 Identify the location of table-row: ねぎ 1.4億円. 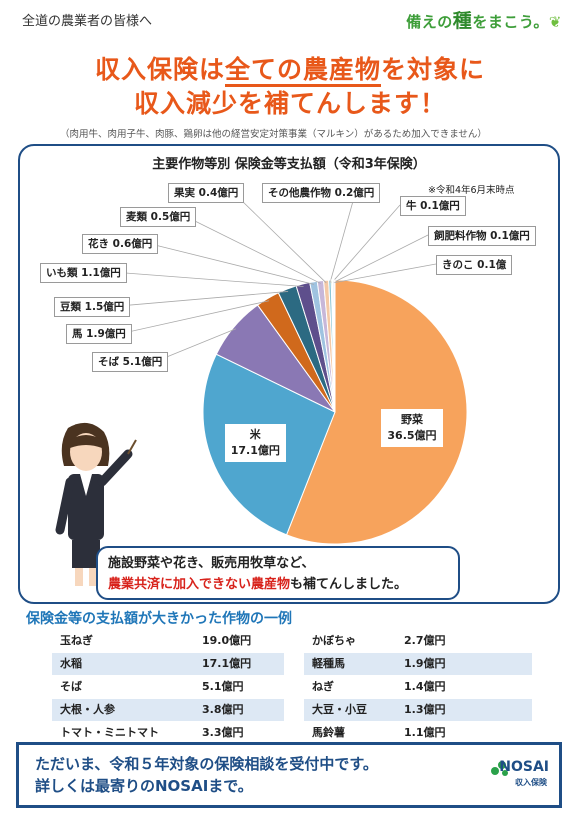
(418, 687).